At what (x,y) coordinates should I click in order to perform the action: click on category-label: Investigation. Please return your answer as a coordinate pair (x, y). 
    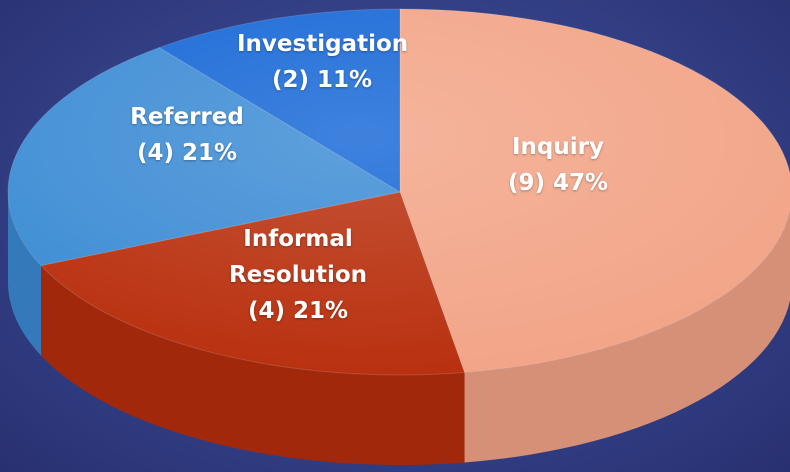
    Looking at the image, I should click on (323, 44).